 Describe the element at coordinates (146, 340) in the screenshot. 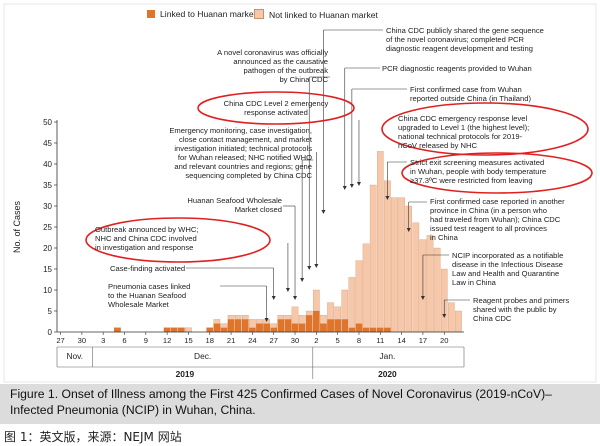

I see `x-tick-label: 9` at that location.